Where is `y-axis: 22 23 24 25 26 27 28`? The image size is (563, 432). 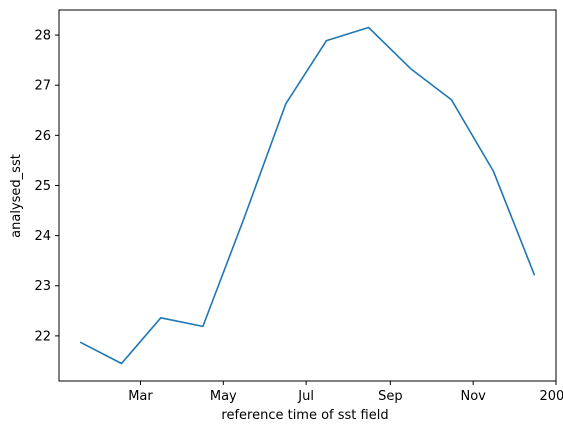
y-axis: 22 23 24 25 26 27 28 is located at coordinates (46, 186).